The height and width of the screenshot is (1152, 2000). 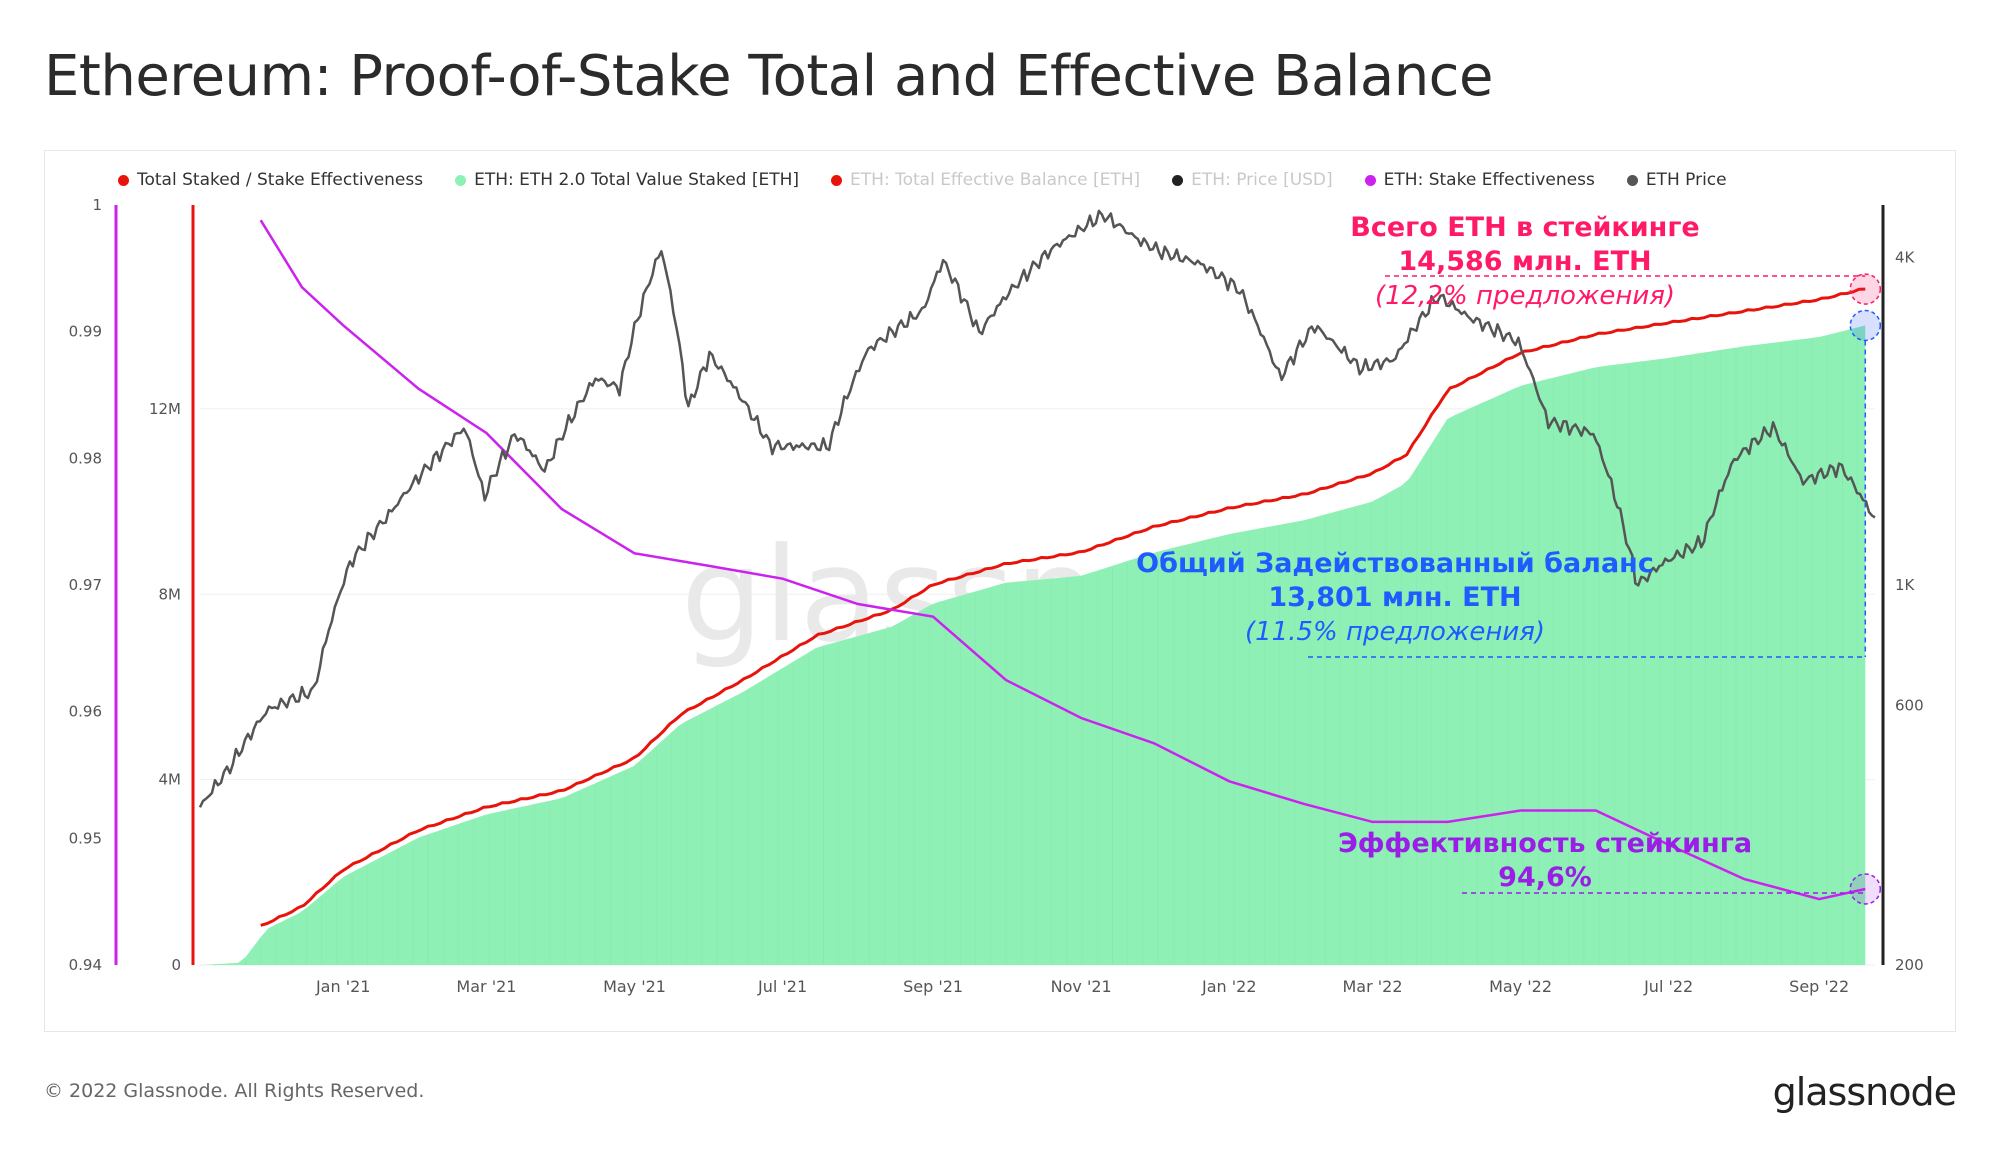 I want to click on staked-tick-label: 4M, so click(x=170, y=780).